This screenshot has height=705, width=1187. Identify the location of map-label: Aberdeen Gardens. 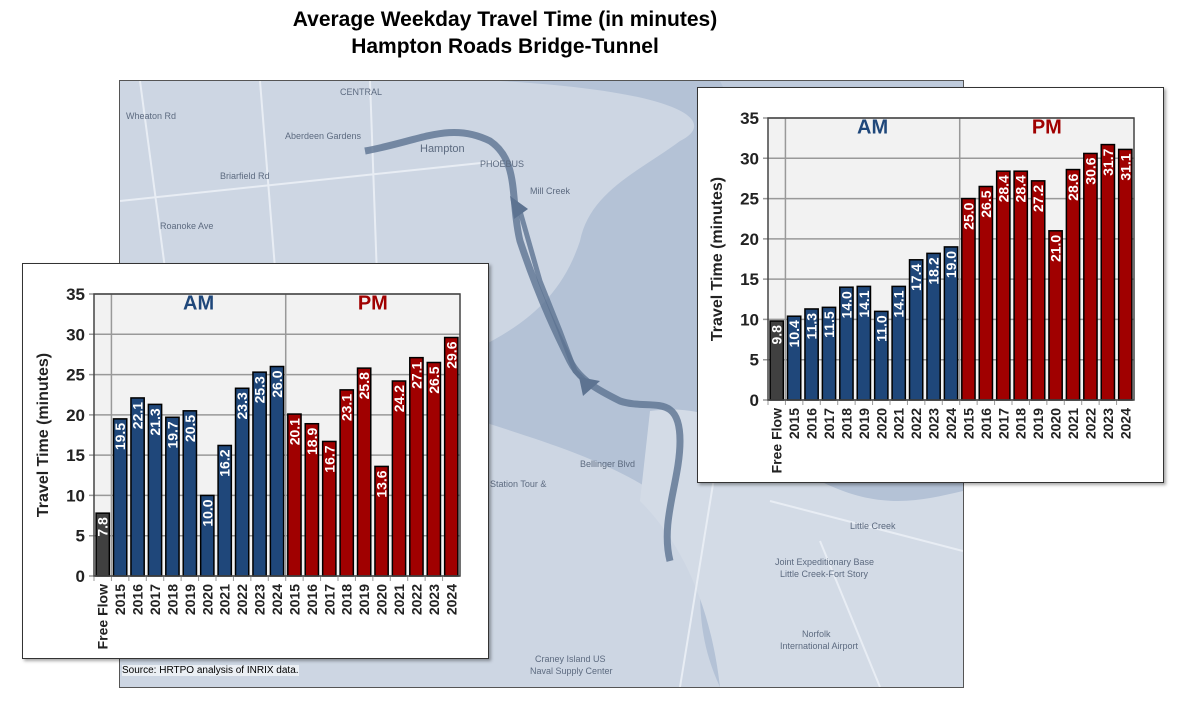
(323, 136).